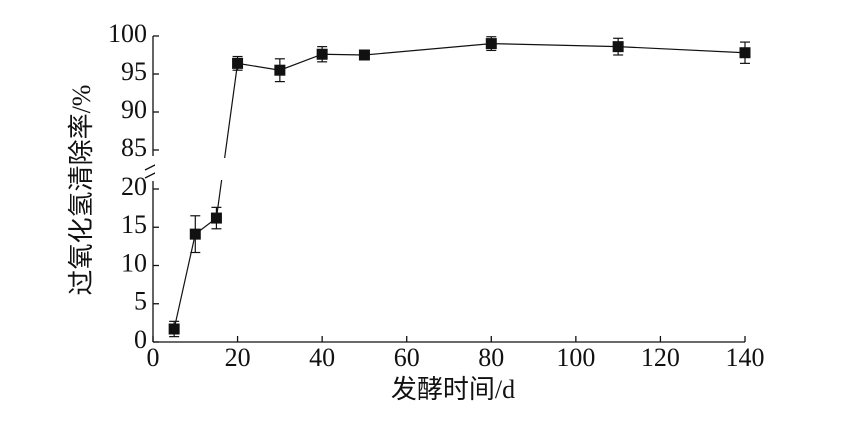  I want to click on y-tick-label: 90, so click(134, 109).